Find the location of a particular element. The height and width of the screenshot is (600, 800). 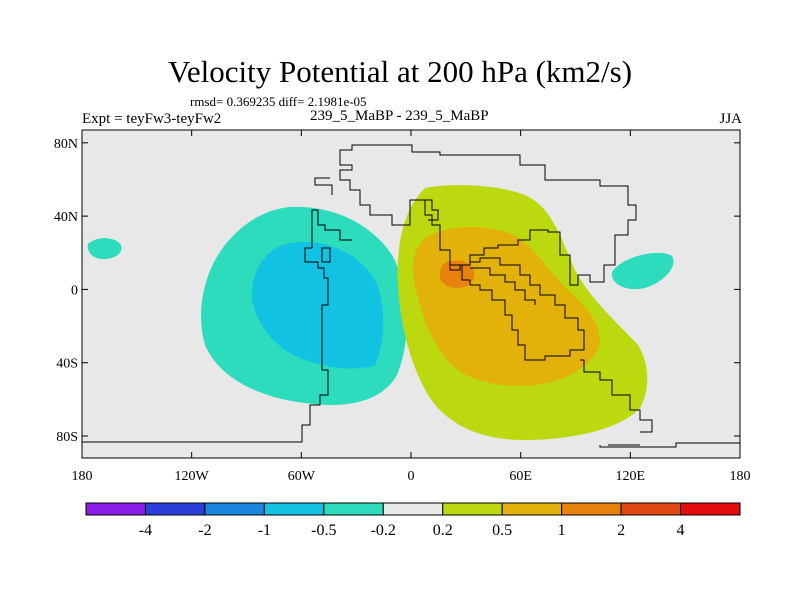

lon-tick-label: 120E is located at coordinates (631, 476).